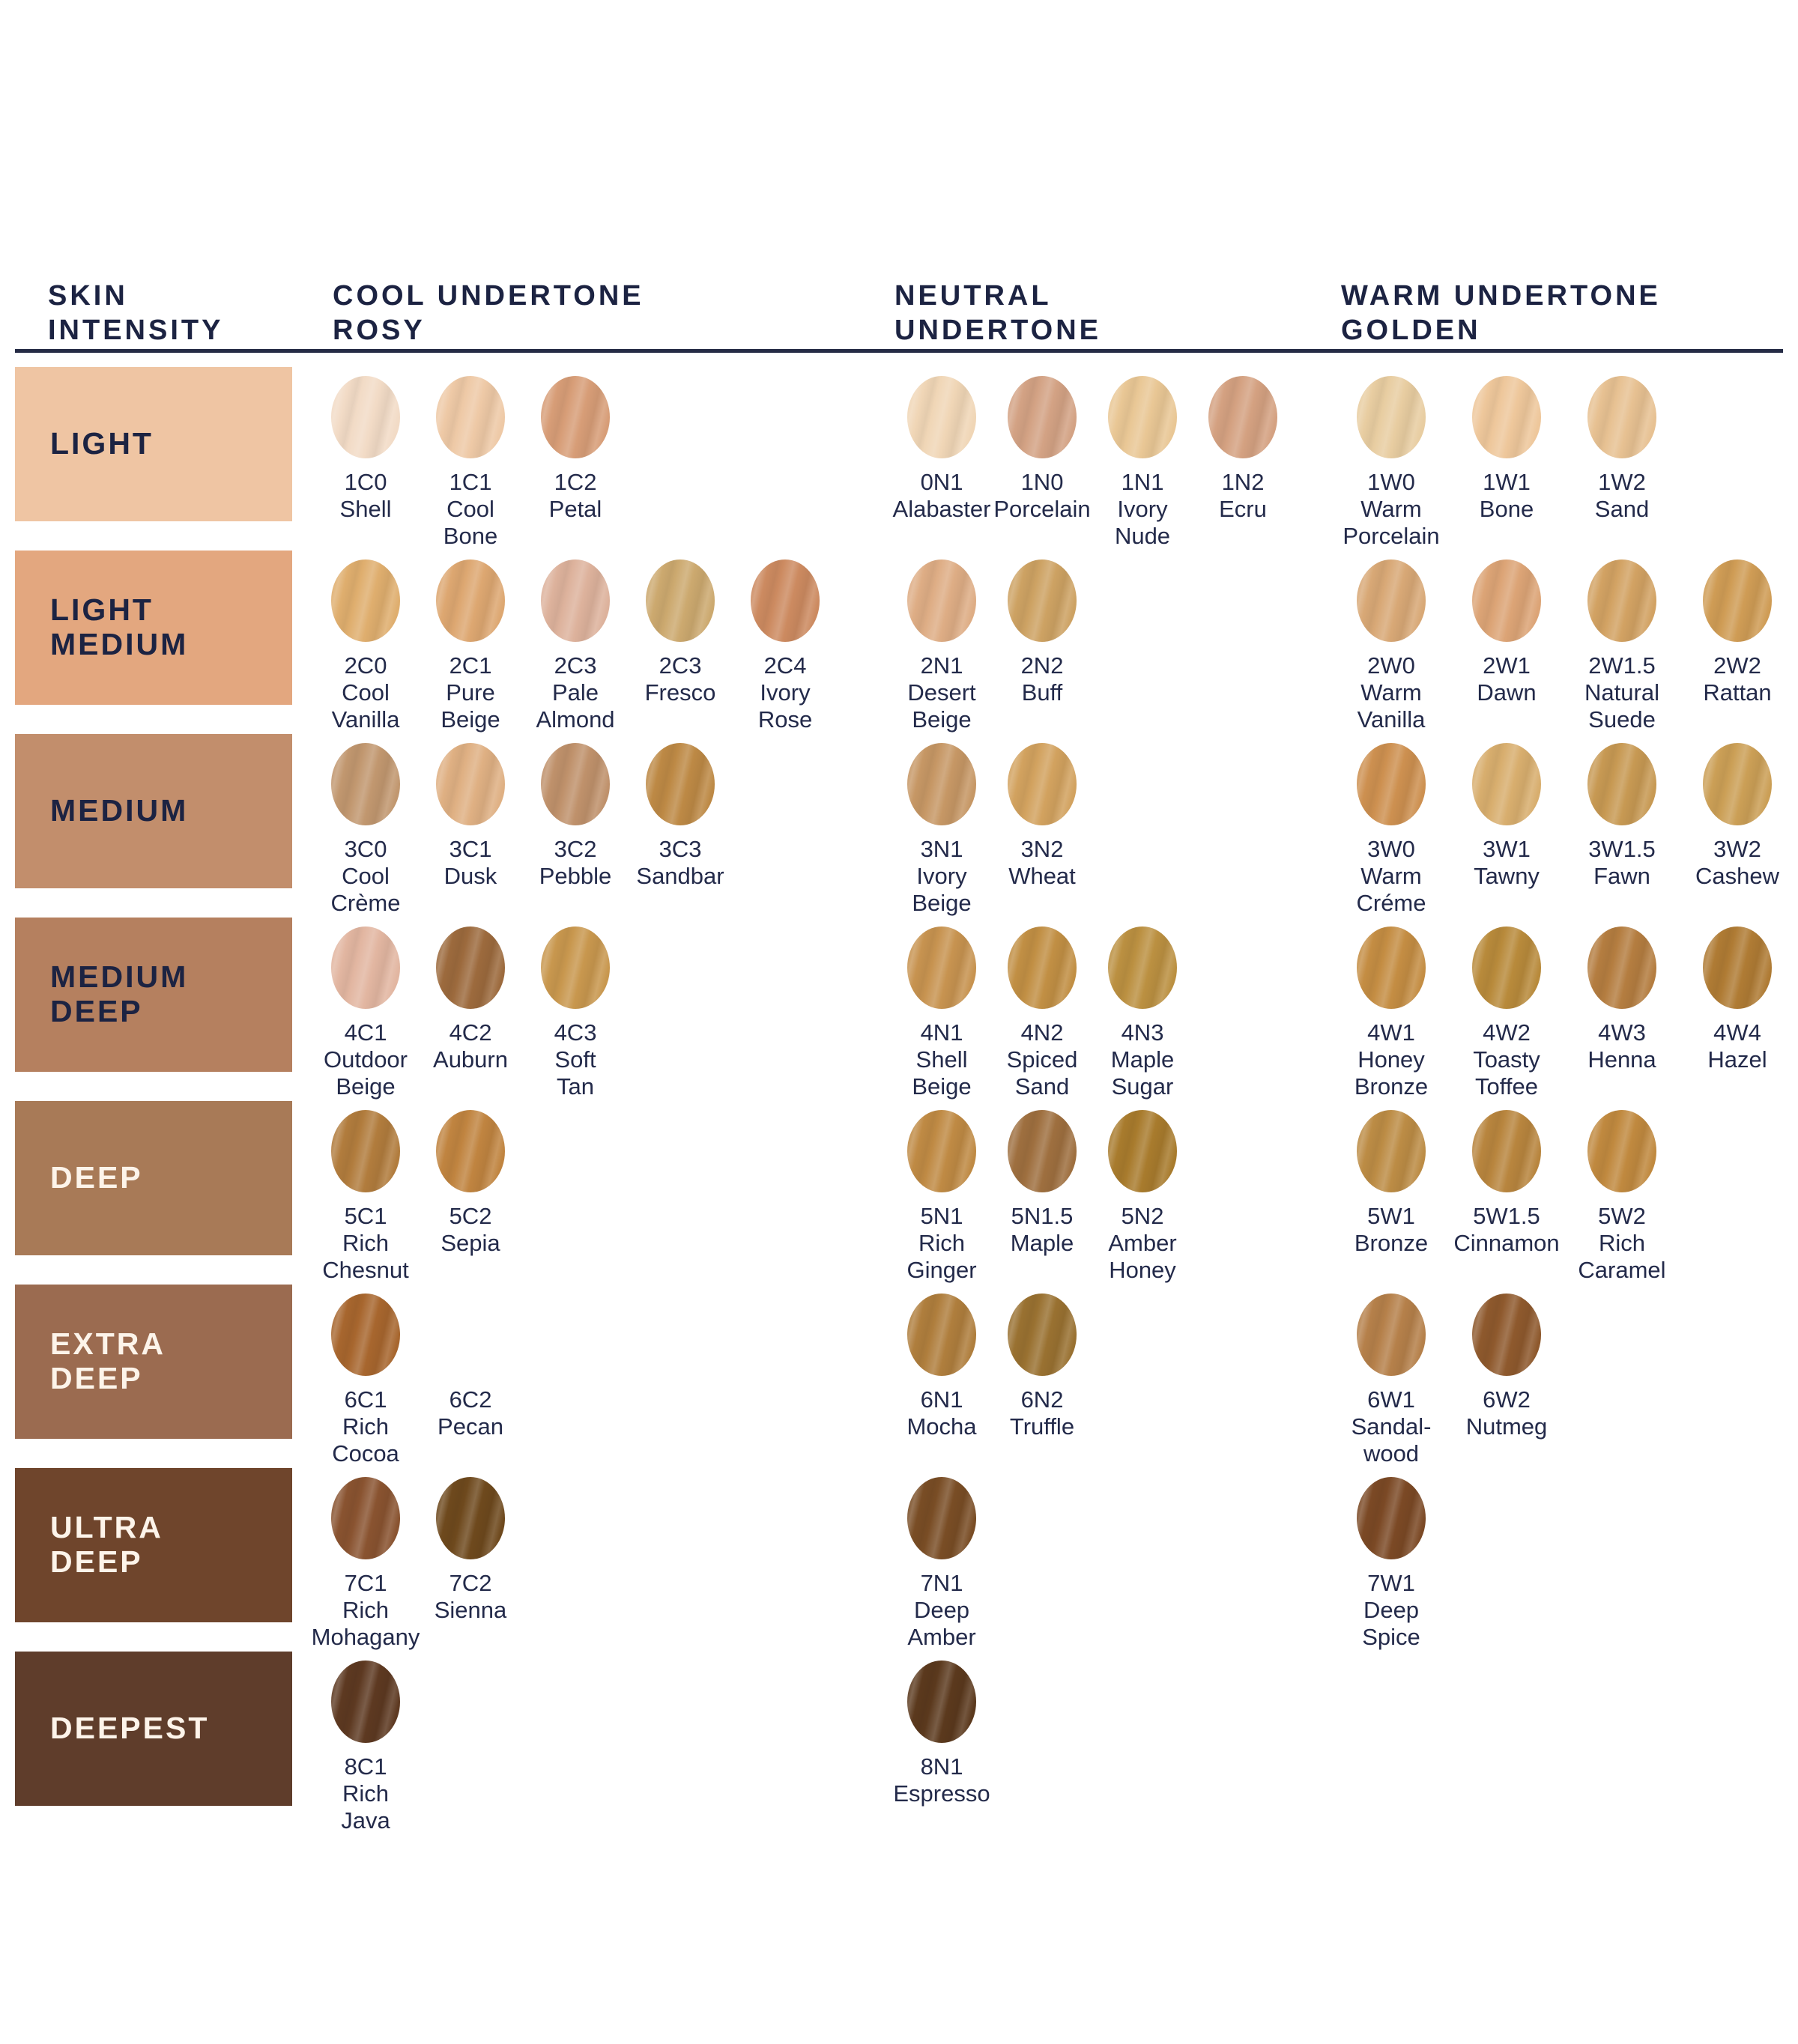 The image size is (1798, 2044). I want to click on shade-swatch-3W1.5, so click(1621, 784).